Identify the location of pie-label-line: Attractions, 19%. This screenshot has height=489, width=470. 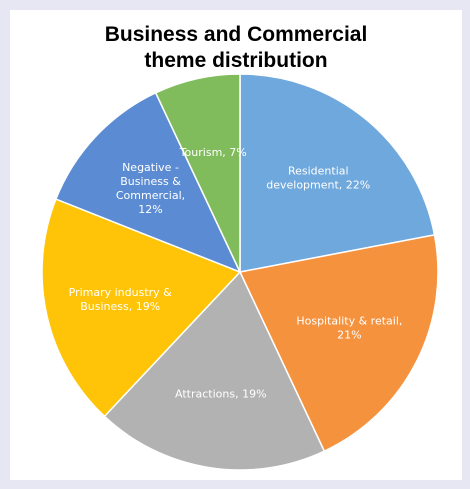
(221, 393).